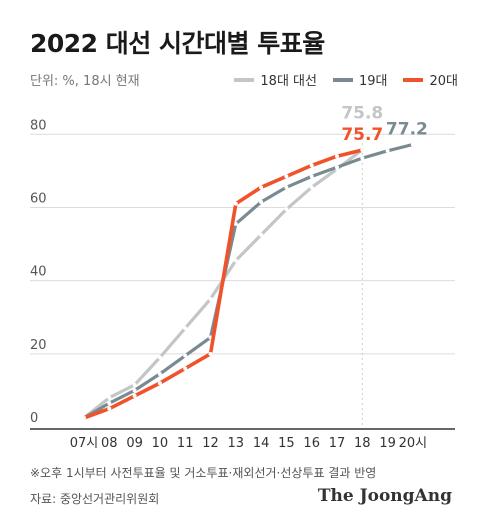 The width and height of the screenshot is (480, 527). I want to click on legend-item-19: 19대, so click(360, 79).